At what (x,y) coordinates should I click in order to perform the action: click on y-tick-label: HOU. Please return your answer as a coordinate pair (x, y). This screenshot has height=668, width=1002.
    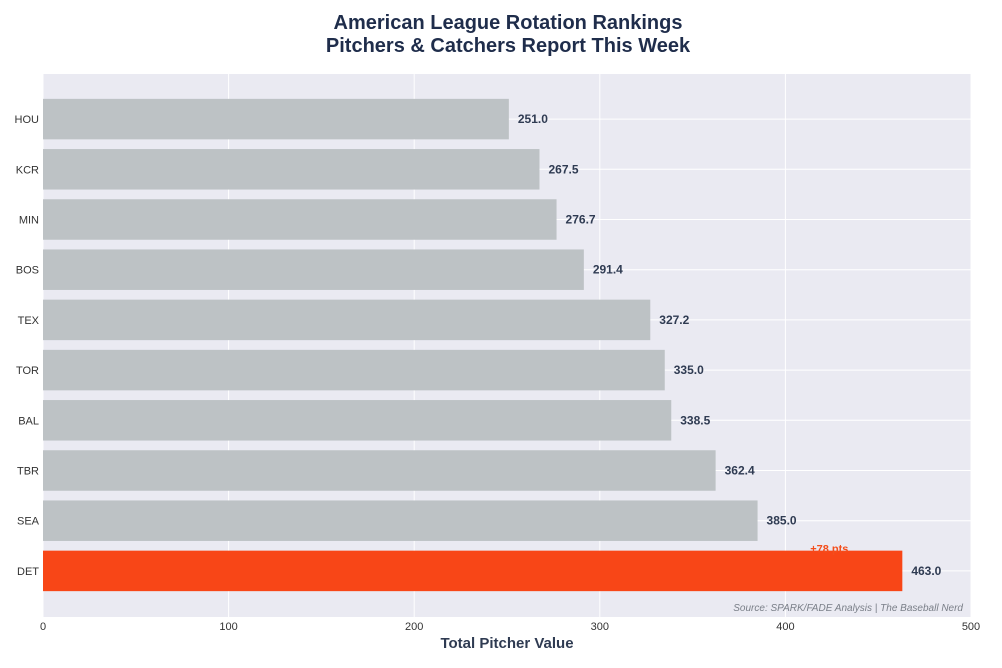
    Looking at the image, I should click on (27, 120).